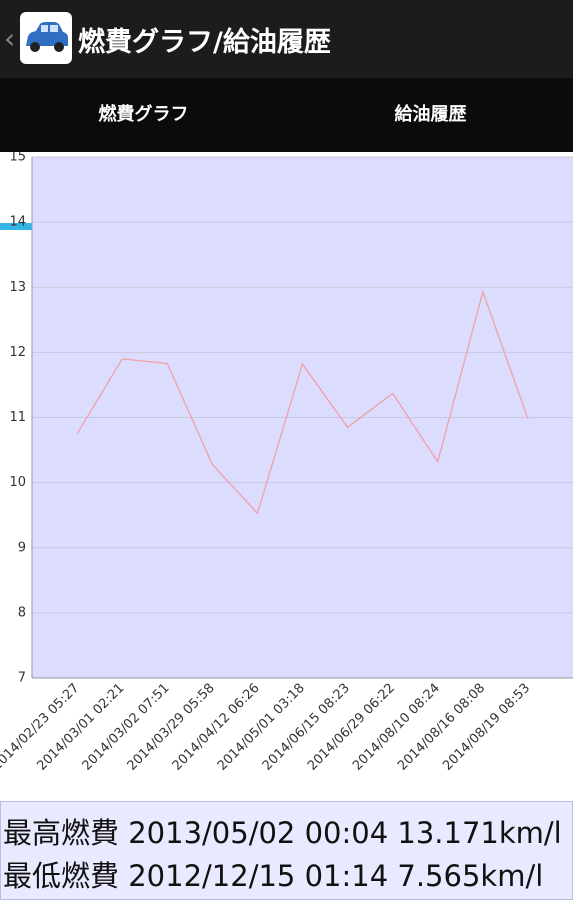  I want to click on title: 燃費グラフ/給油履歴, so click(204, 42).